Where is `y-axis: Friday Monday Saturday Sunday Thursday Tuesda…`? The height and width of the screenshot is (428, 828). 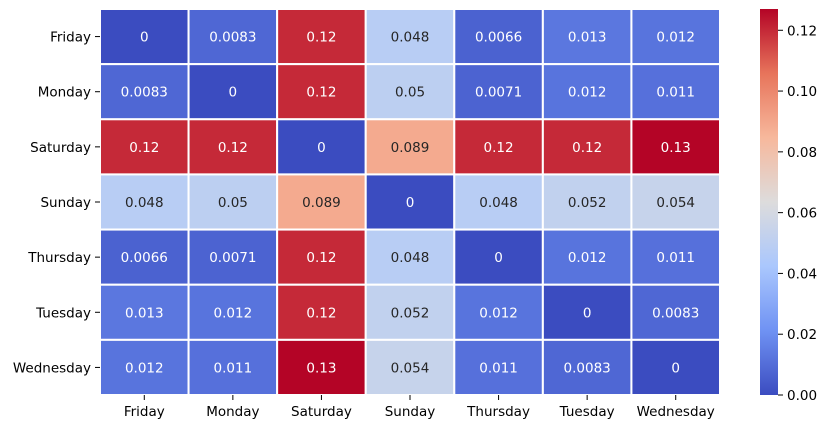 y-axis: Friday Monday Saturday Sunday Thursday Tuesda… is located at coordinates (56, 203).